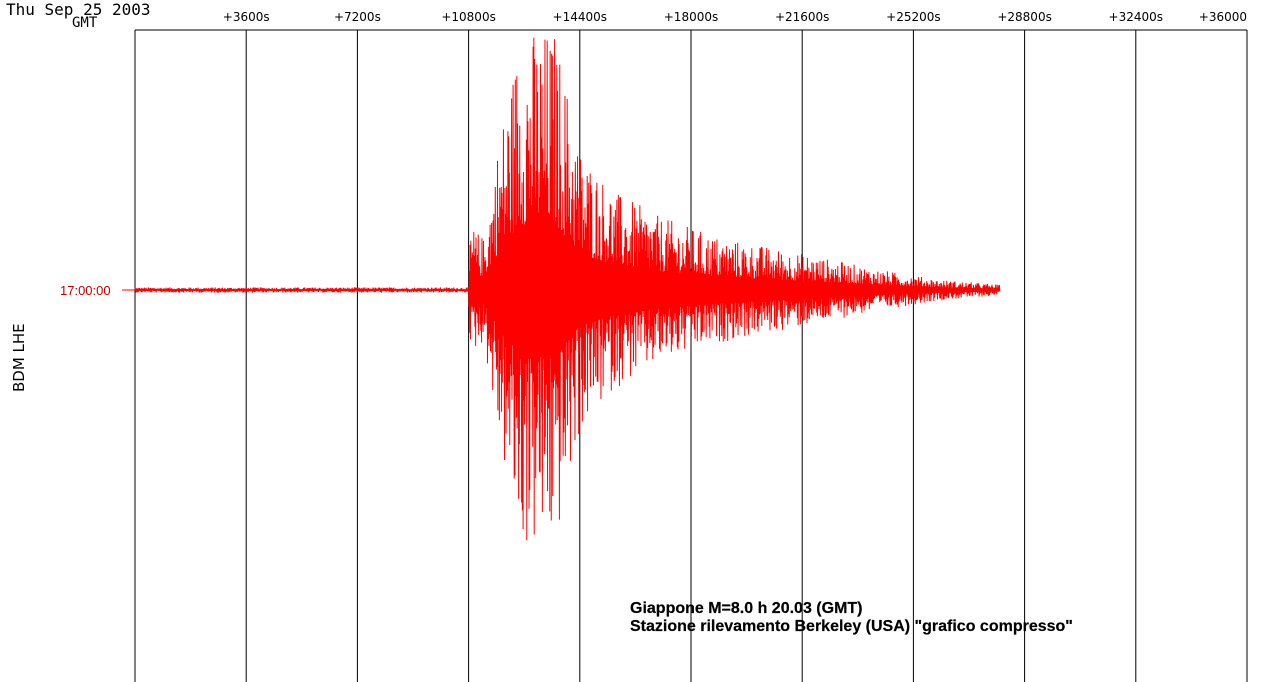  I want to click on x-tick-label: +21600s, so click(802, 17).